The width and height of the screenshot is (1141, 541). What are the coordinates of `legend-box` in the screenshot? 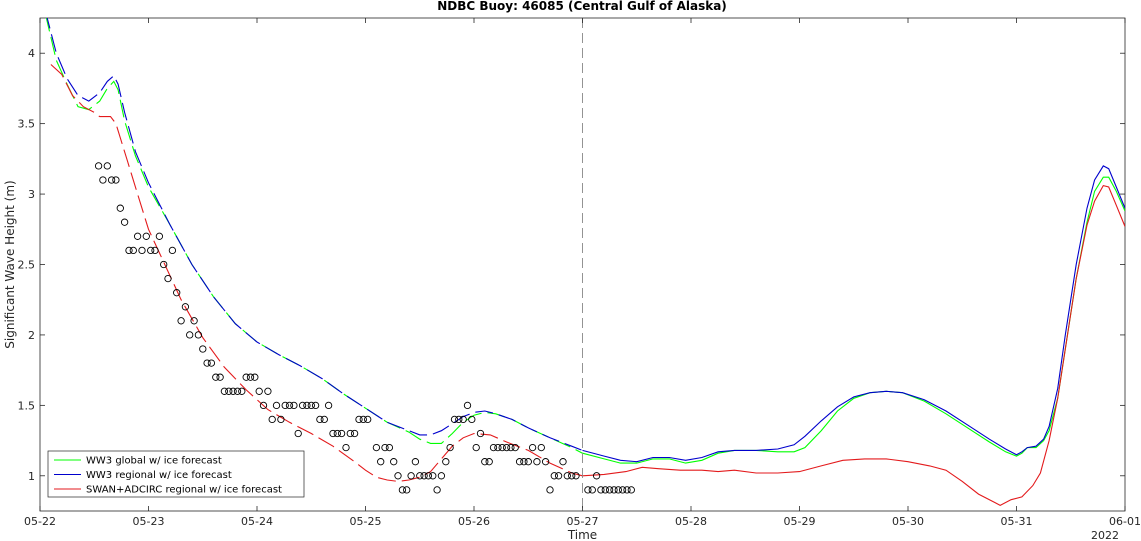 It's located at (176, 474).